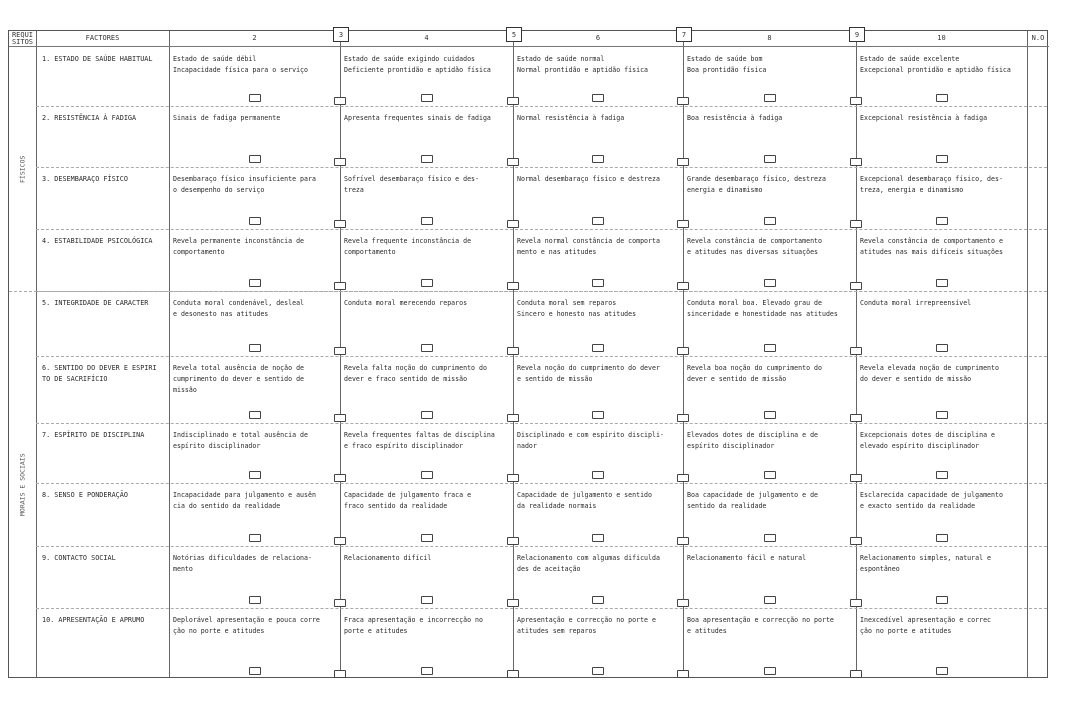  I want to click on score-box-5: 5, so click(514, 34).